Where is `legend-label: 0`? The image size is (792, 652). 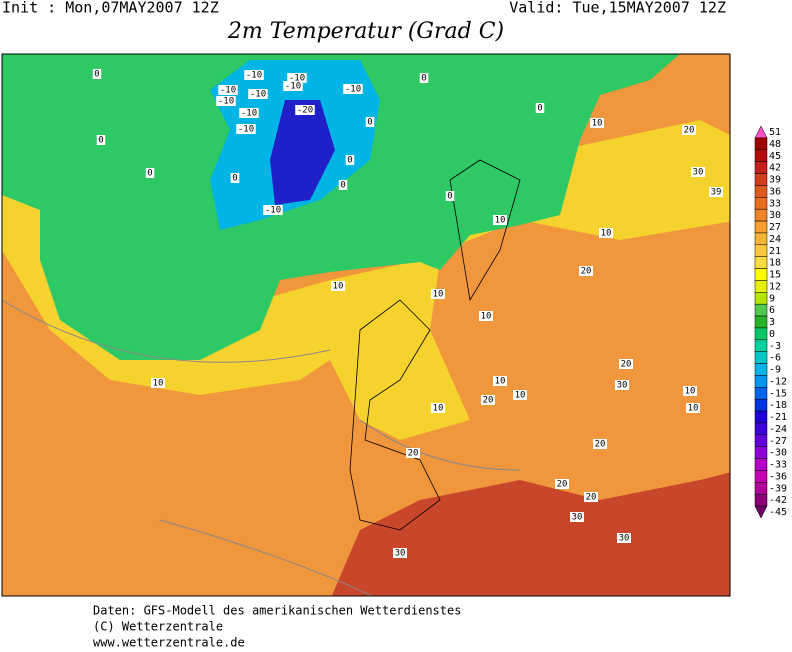
legend-label: 0 is located at coordinates (772, 334).